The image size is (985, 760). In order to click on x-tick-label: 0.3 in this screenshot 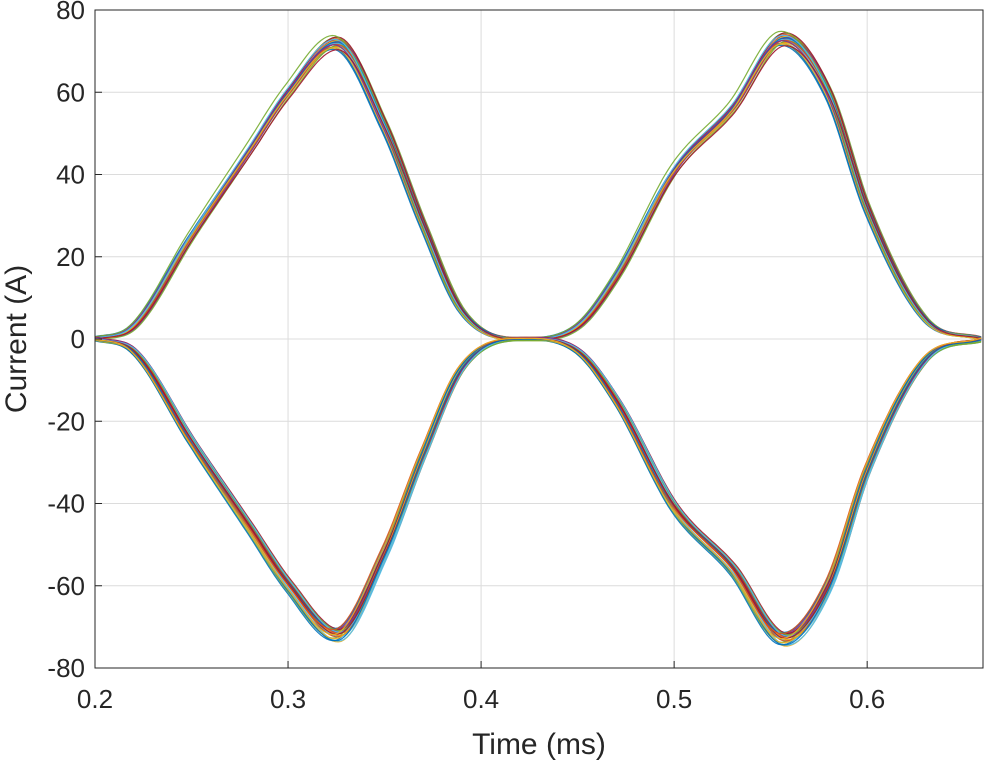, I will do `click(288, 699)`.